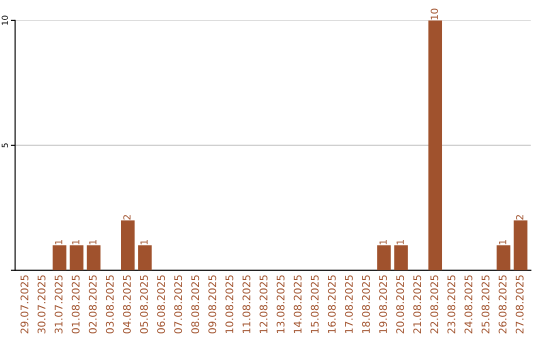 This screenshot has width=540, height=340. What do you see at coordinates (5, 145) in the screenshot?
I see `y-tick-label: 5` at bounding box center [5, 145].